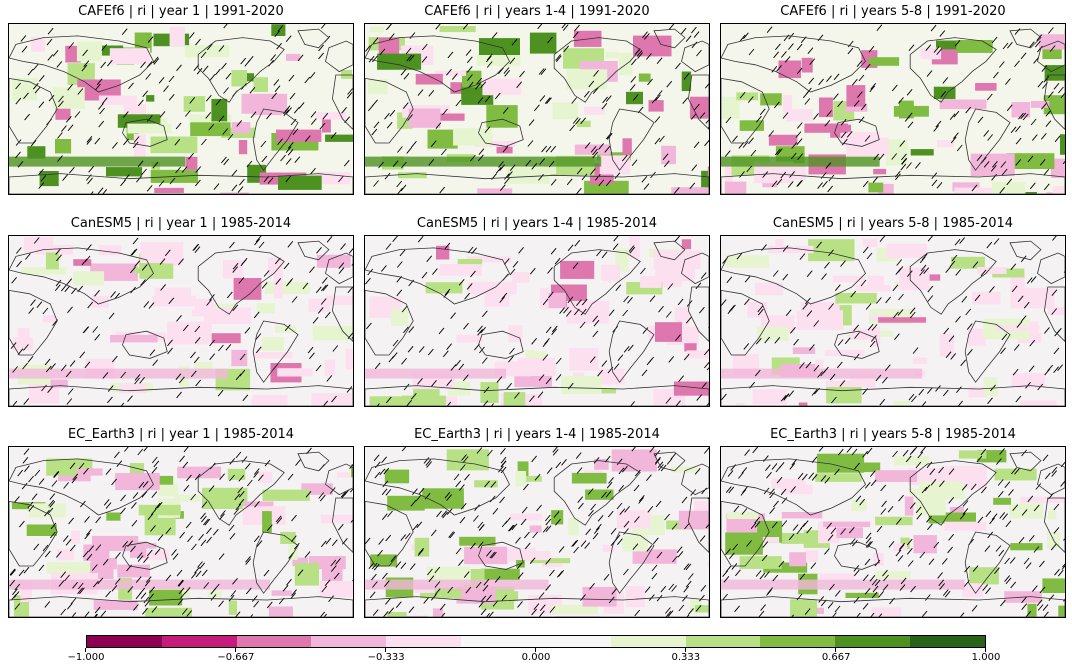  What do you see at coordinates (536, 657) in the screenshot?
I see `colorbar-tick-label: 0.000` at bounding box center [536, 657].